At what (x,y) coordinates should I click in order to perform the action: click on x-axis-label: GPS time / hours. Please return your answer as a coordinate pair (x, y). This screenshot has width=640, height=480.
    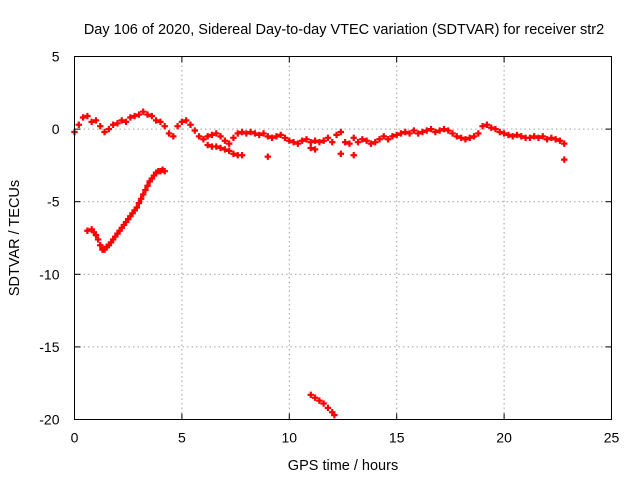
    Looking at the image, I should click on (343, 466).